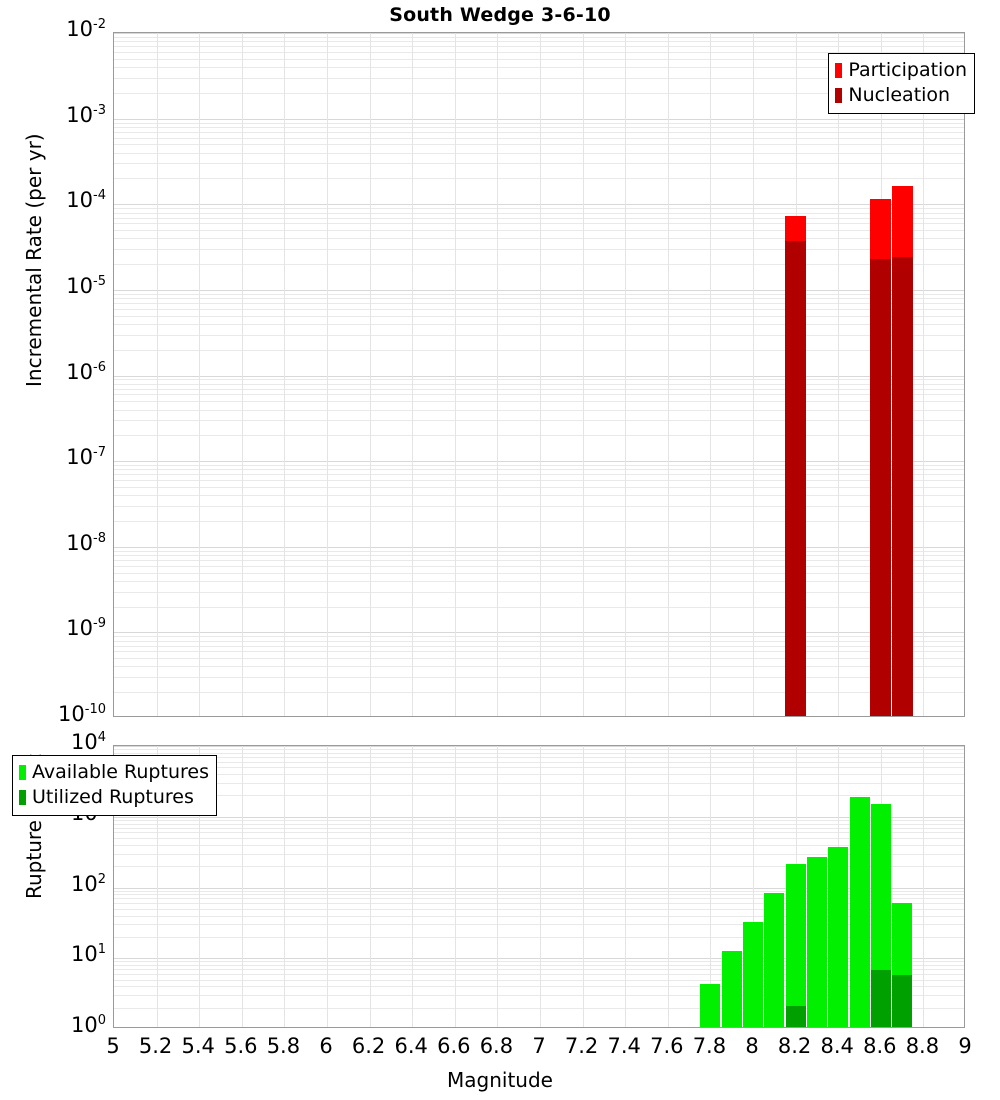  What do you see at coordinates (902, 1000) in the screenshot?
I see `bar-utilized-ruptures` at bounding box center [902, 1000].